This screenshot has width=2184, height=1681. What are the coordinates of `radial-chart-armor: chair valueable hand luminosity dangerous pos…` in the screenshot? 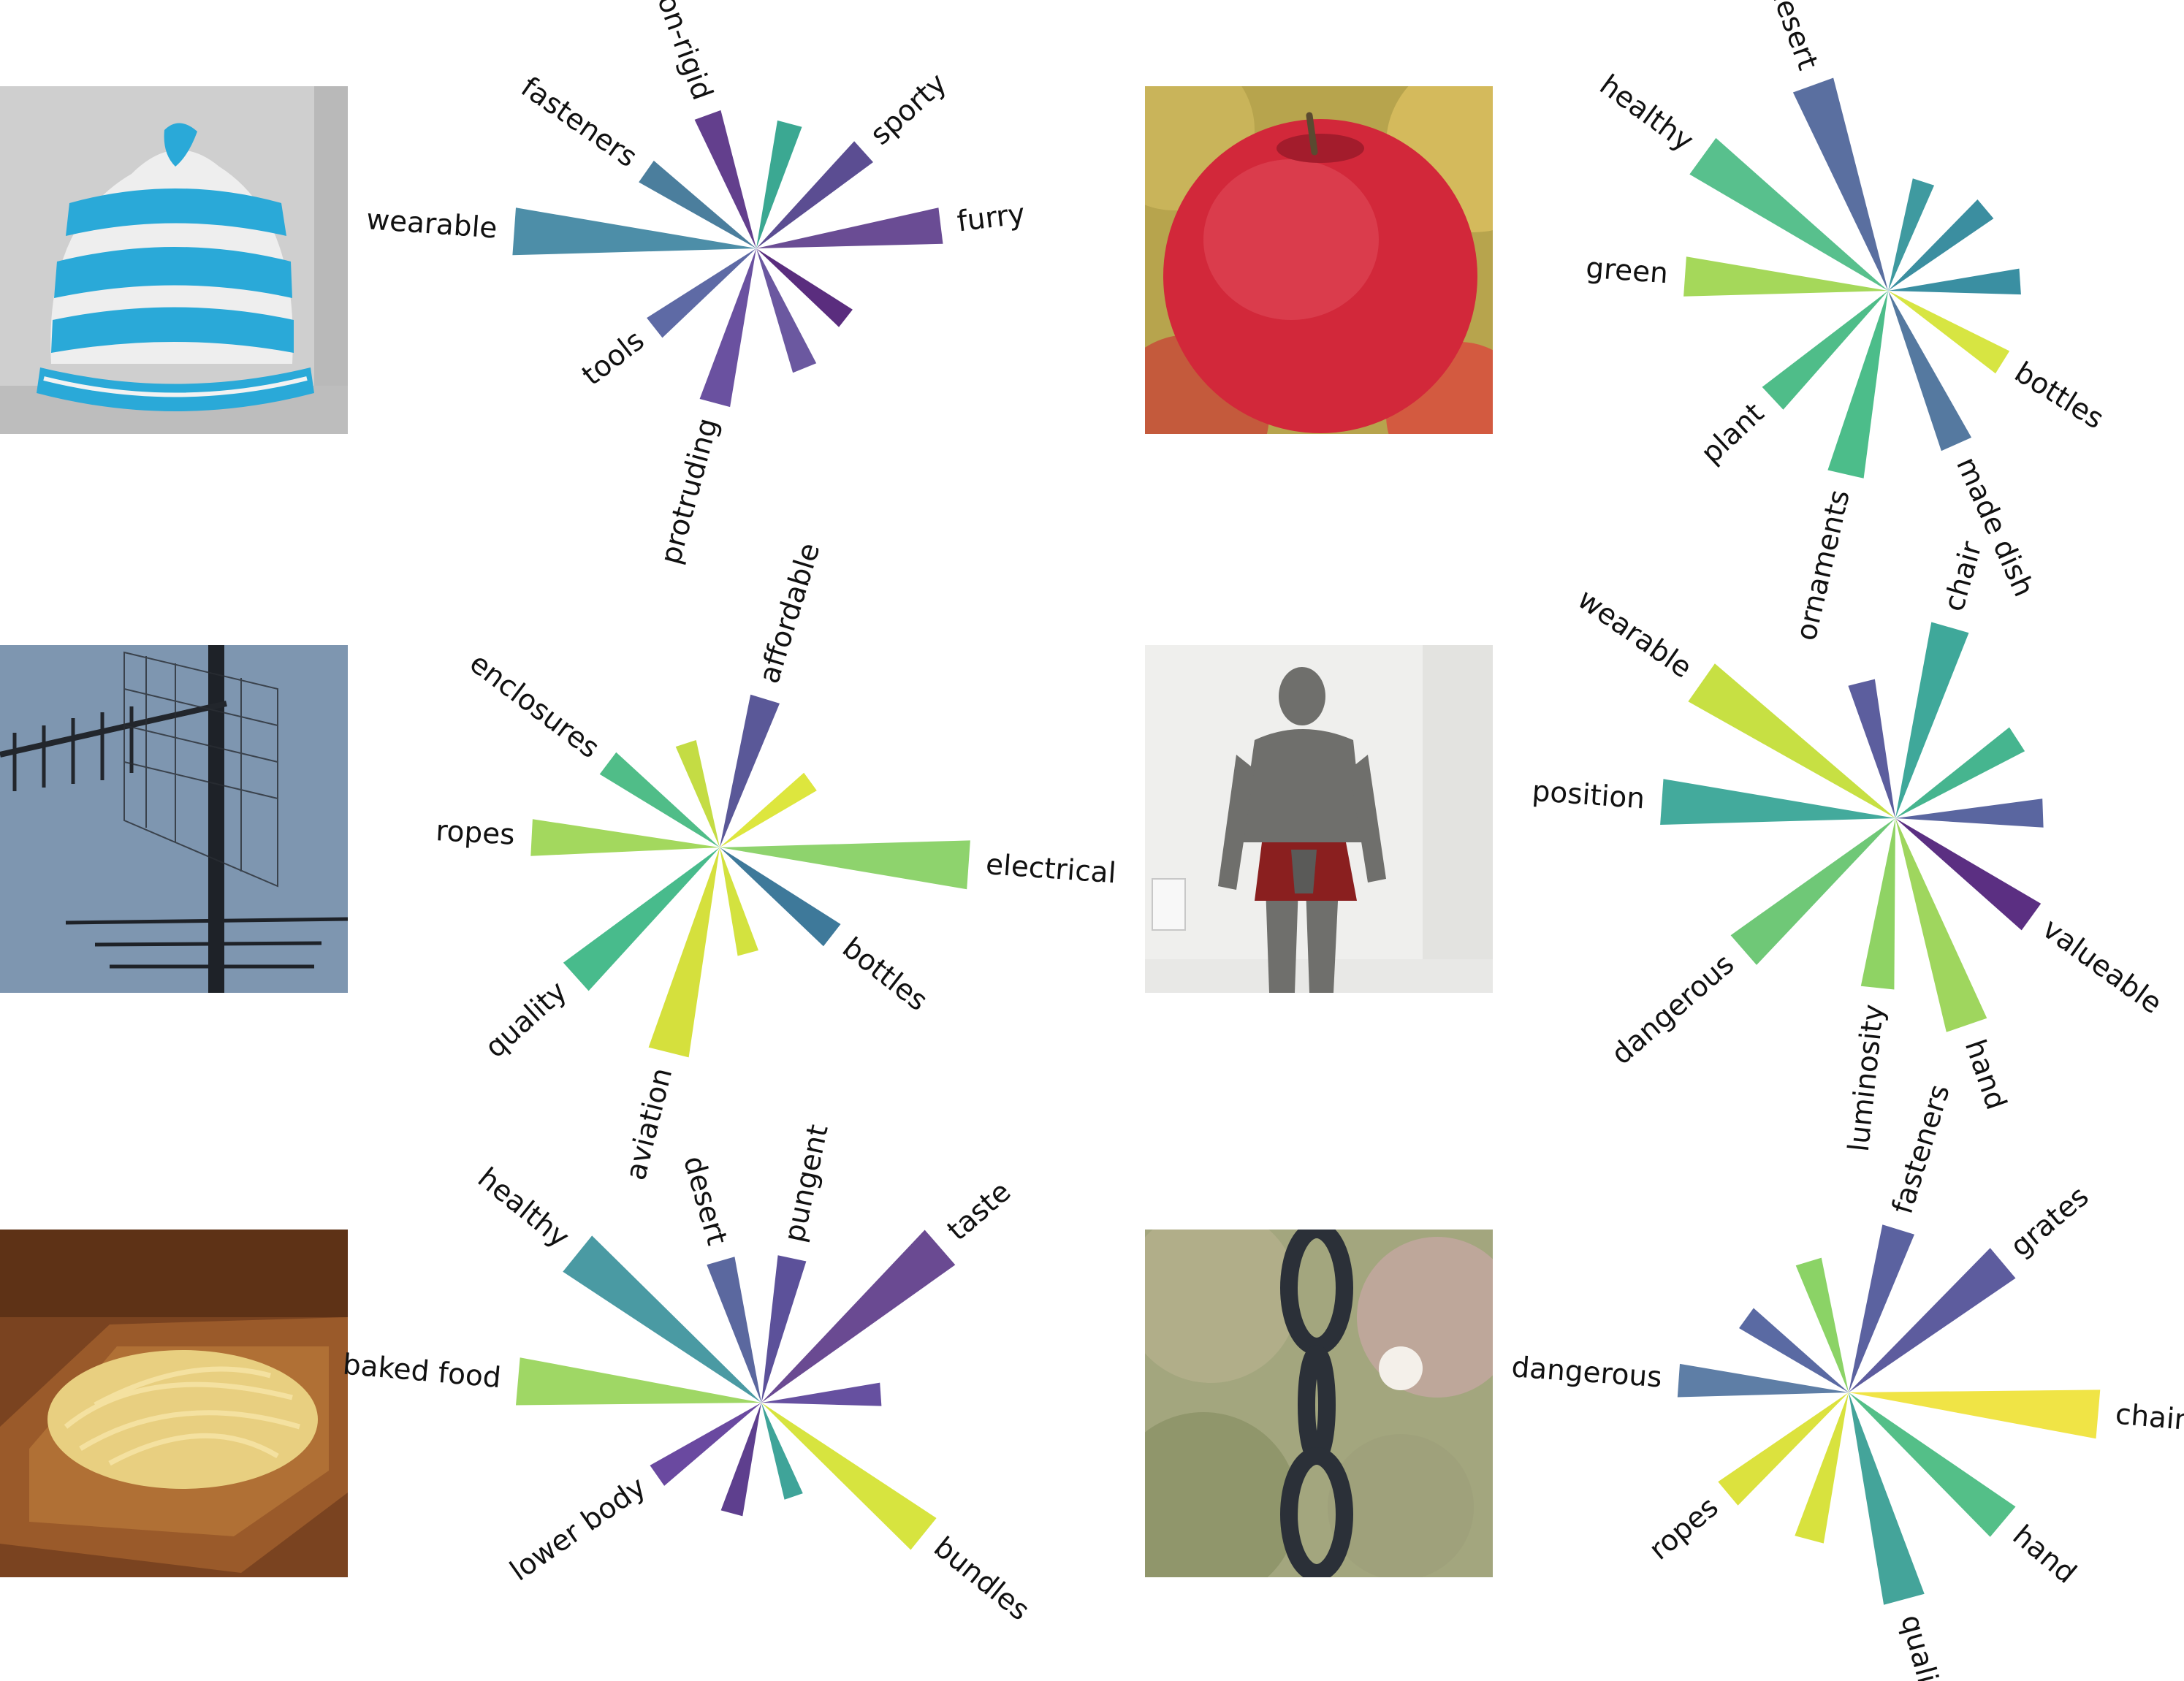 It's located at (1850, 846).